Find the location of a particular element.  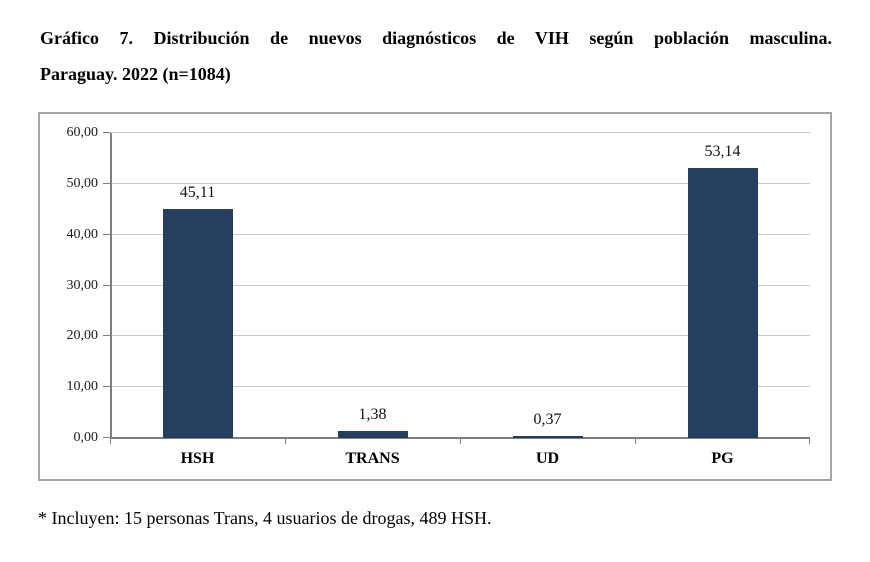

x-category-label: PG is located at coordinates (722, 458).